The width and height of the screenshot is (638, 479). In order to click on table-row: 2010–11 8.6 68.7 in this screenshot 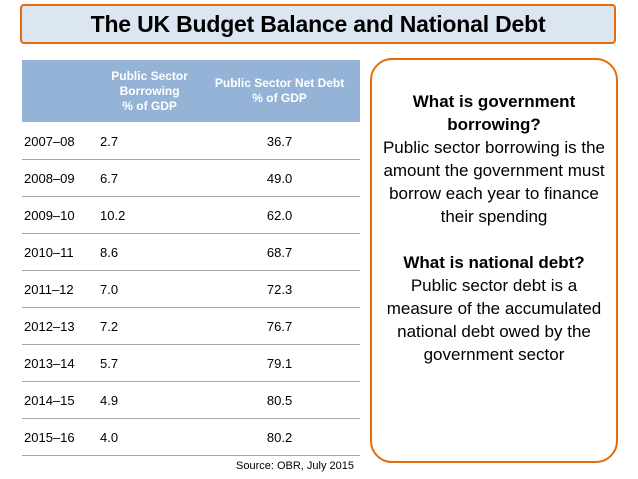, I will do `click(191, 252)`.